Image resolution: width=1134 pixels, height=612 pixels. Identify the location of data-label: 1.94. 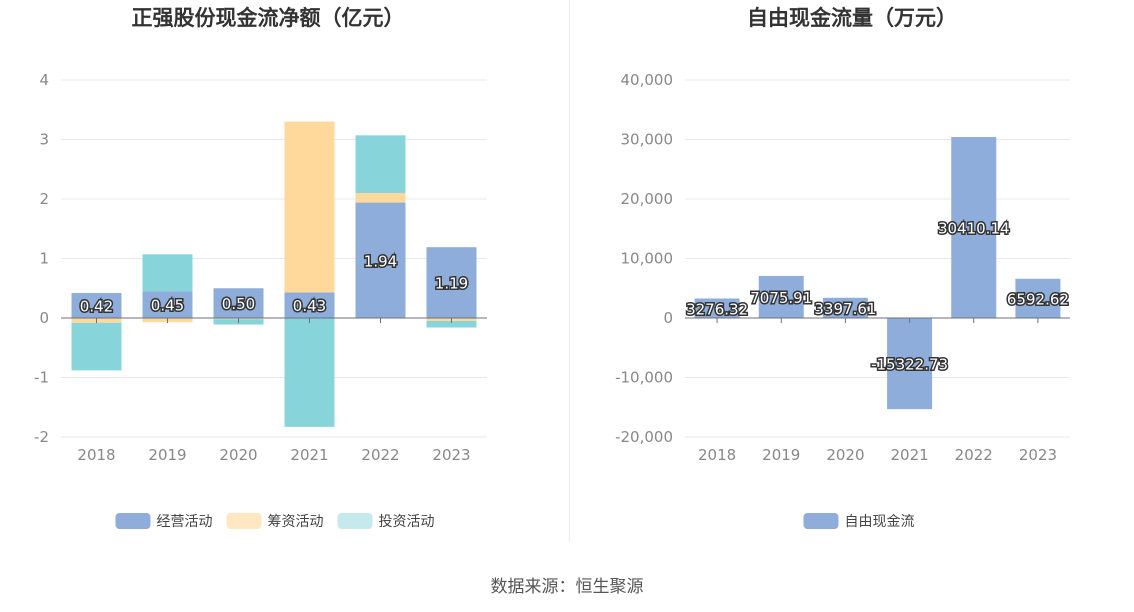
(380, 261).